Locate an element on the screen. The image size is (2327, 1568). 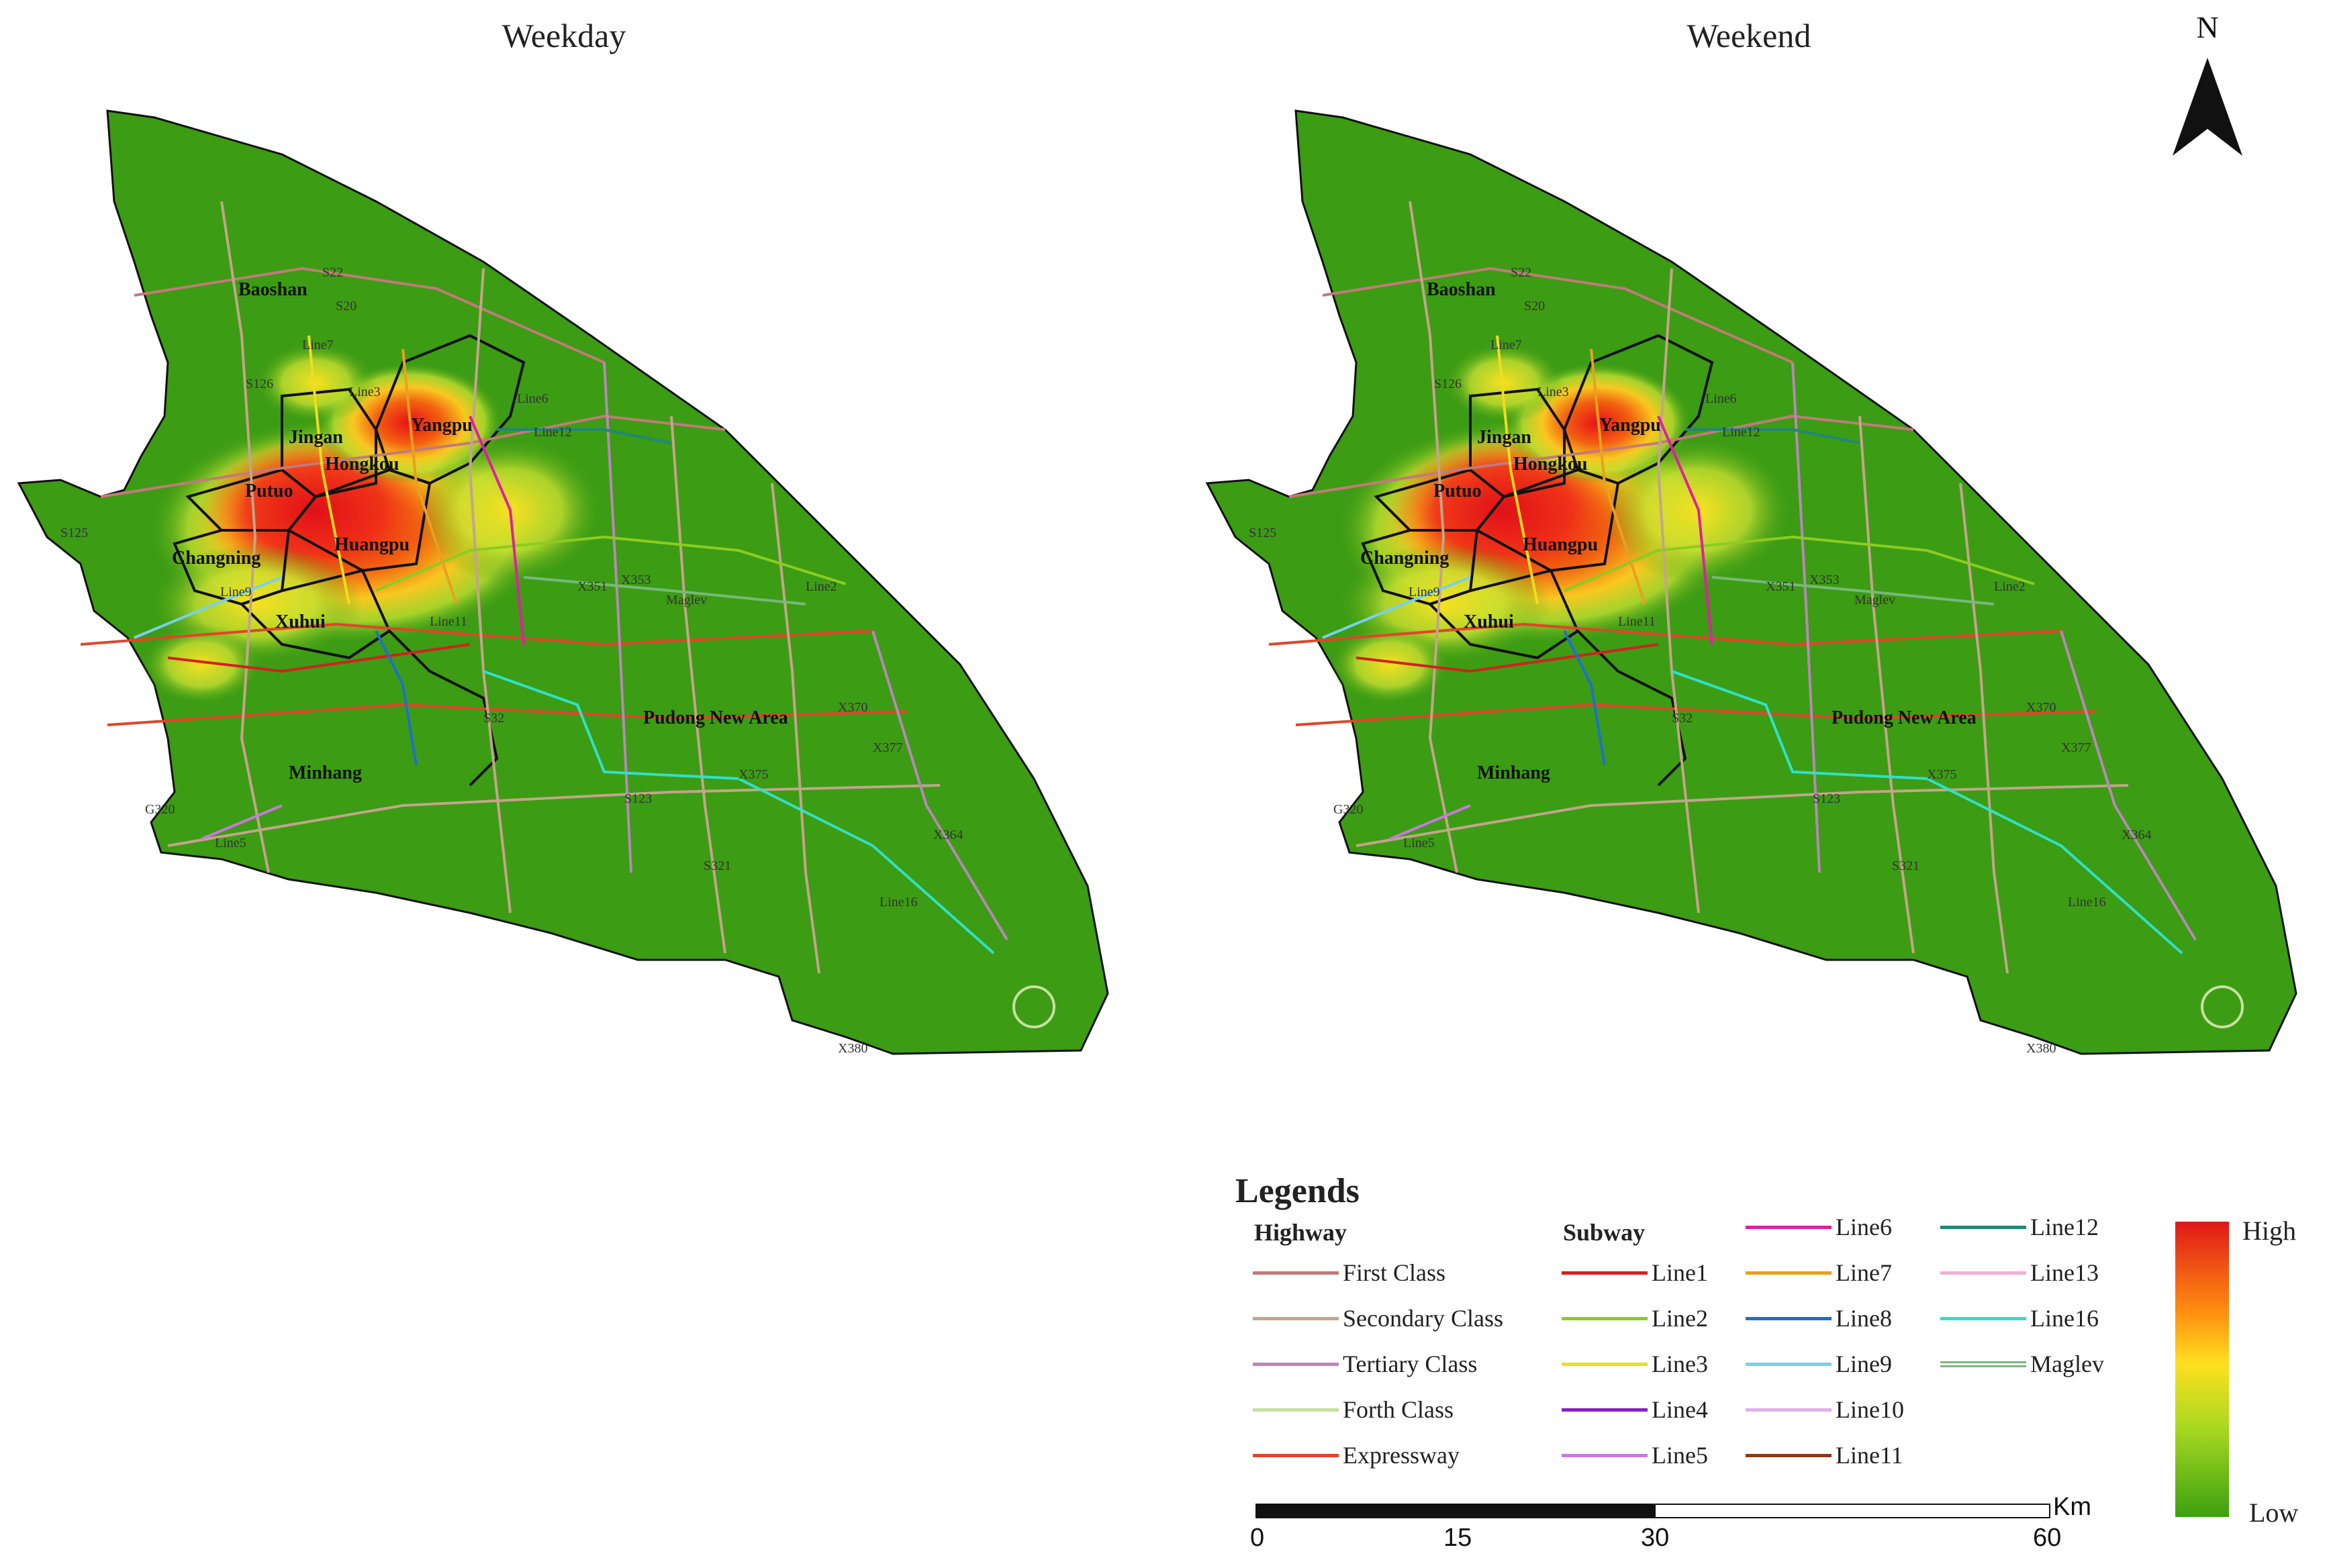
ramp-high-label: High is located at coordinates (2269, 1231).